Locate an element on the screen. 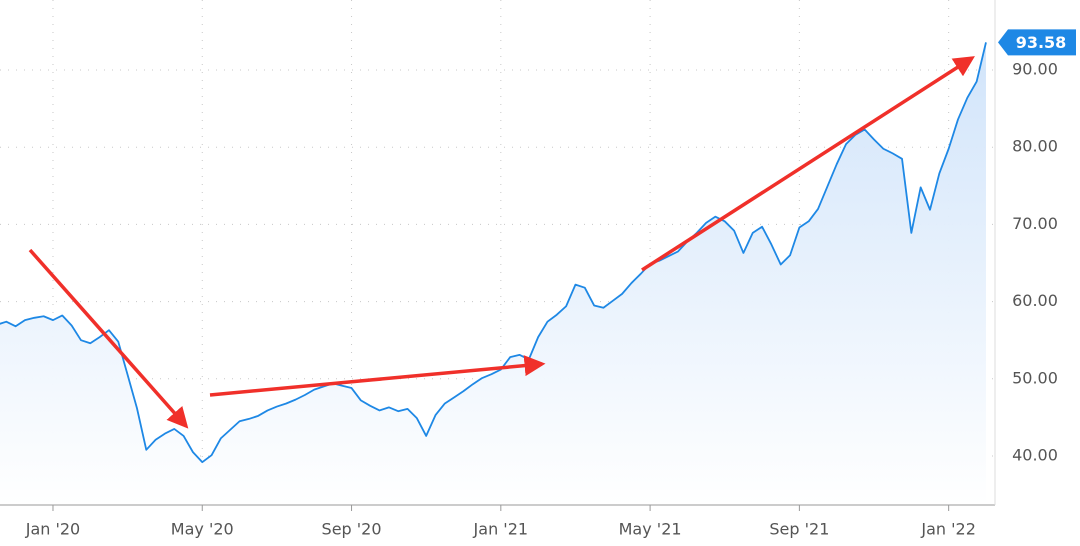  x-tick-label: Sep '21 is located at coordinates (799, 529).